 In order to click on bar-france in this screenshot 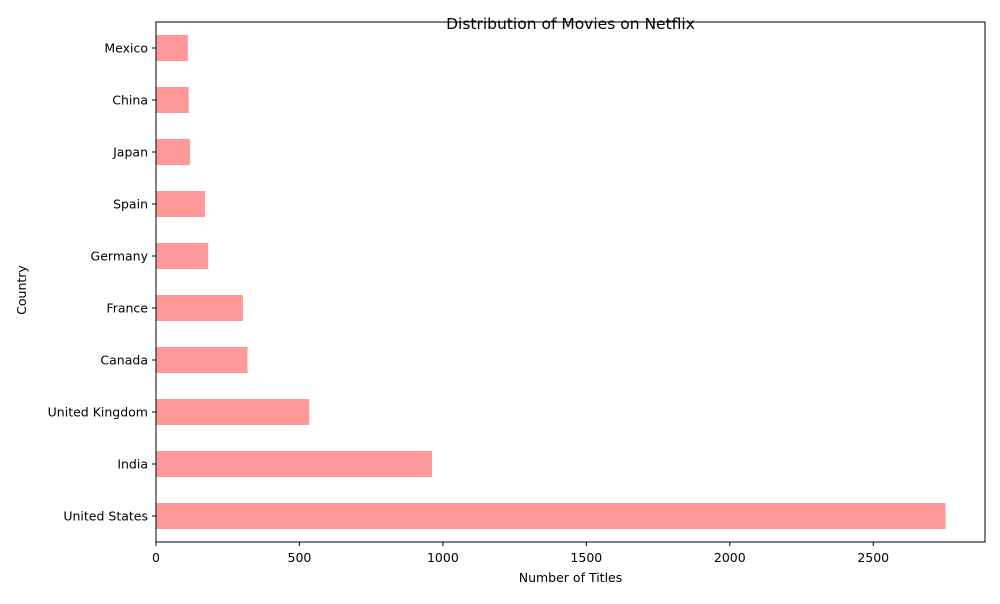, I will do `click(199, 308)`.